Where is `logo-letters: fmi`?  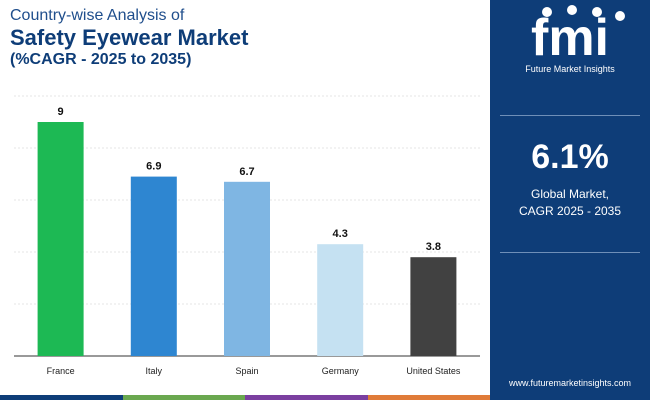 logo-letters: fmi is located at coordinates (570, 36).